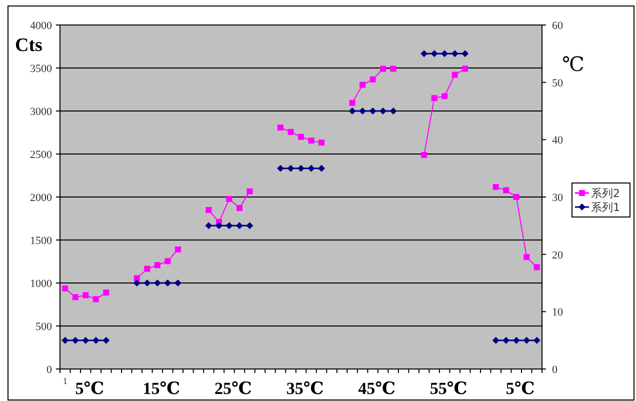  What do you see at coordinates (605, 193) in the screenshot?
I see `legend-label: 系列2` at bounding box center [605, 193].